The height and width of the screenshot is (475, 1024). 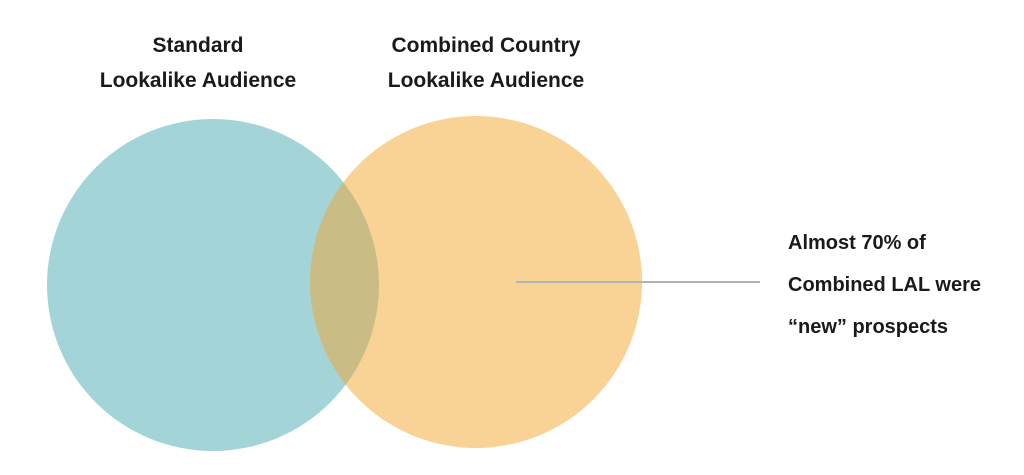 What do you see at coordinates (868, 327) in the screenshot?
I see `callout-line3: “new” prospects` at bounding box center [868, 327].